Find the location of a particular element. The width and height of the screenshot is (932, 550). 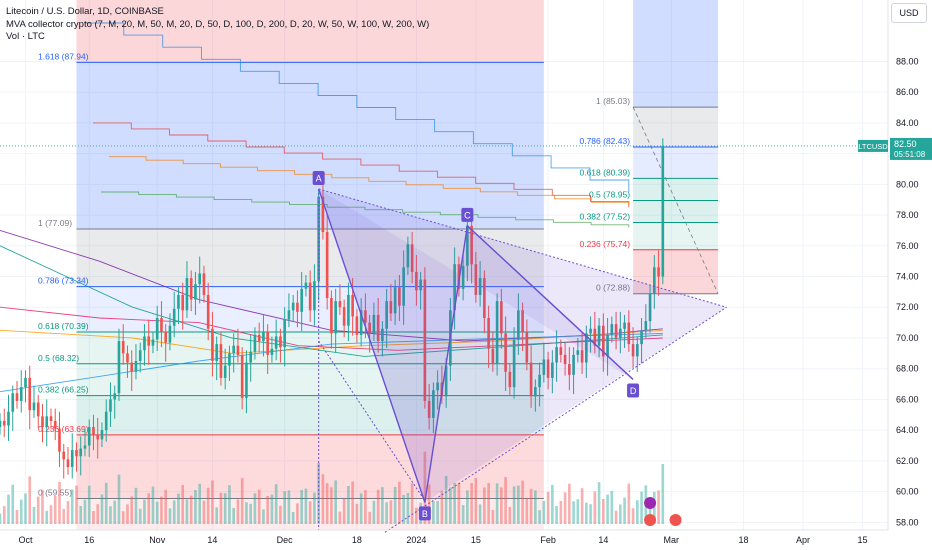

fib-right-label: 1 (85.03) is located at coordinates (613, 101).